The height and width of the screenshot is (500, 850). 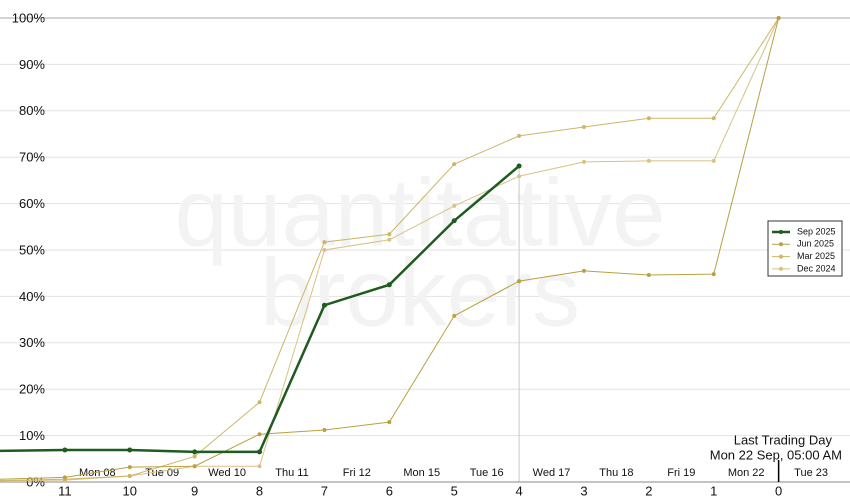 I want to click on y-tick-label: 40%, so click(x=32, y=296).